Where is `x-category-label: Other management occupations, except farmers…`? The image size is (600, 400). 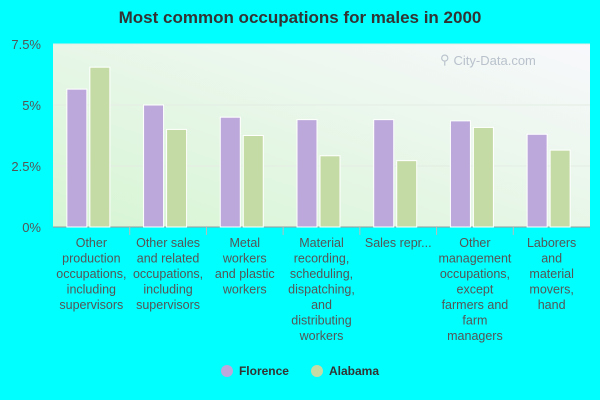 x-category-label: Other management occupations, except farmers… is located at coordinates (474, 289).